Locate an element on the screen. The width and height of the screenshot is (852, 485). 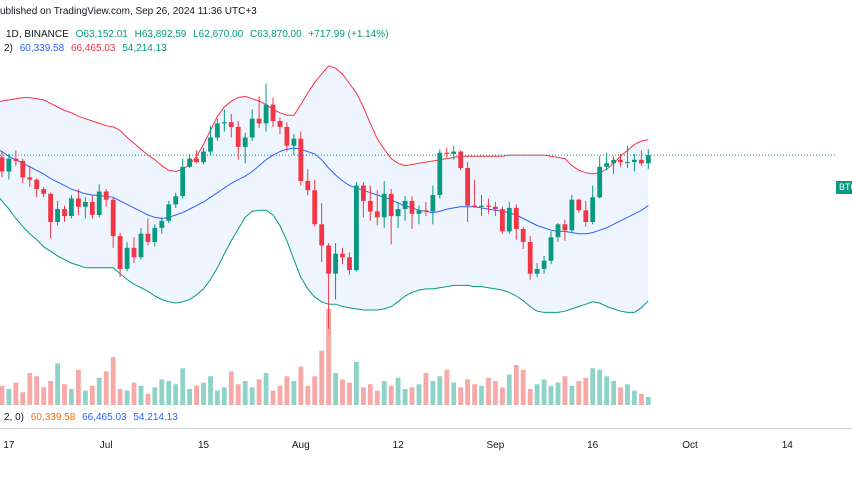
x-tick-label: Sep is located at coordinates (496, 445).